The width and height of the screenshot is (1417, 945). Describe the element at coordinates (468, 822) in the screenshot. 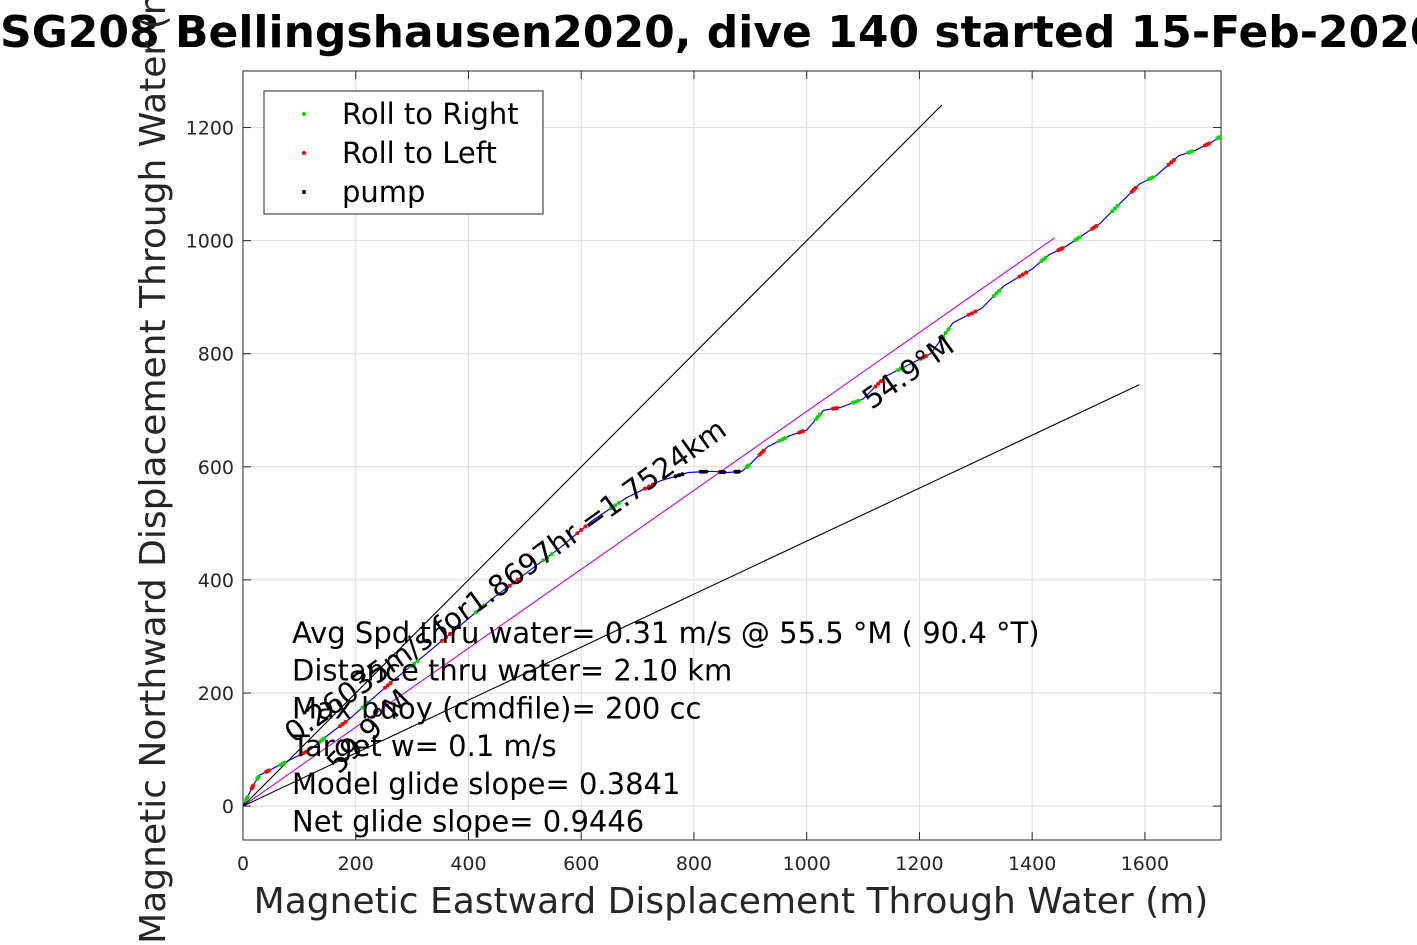

I see `stat-line: Net glide slope= 0.9446` at that location.